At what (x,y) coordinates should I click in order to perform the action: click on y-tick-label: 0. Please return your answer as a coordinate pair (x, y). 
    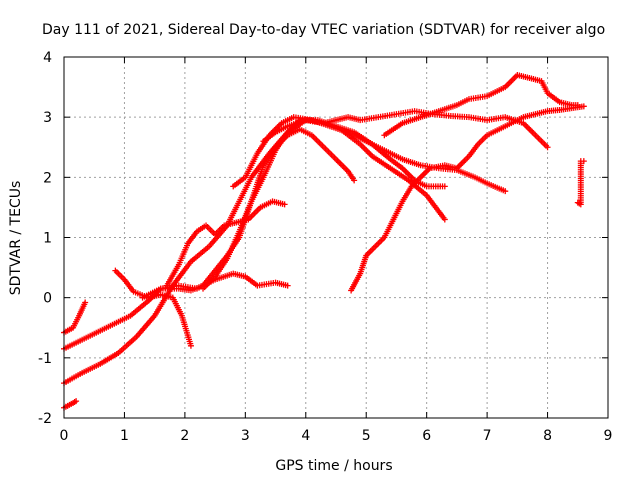
    Looking at the image, I should click on (47, 299).